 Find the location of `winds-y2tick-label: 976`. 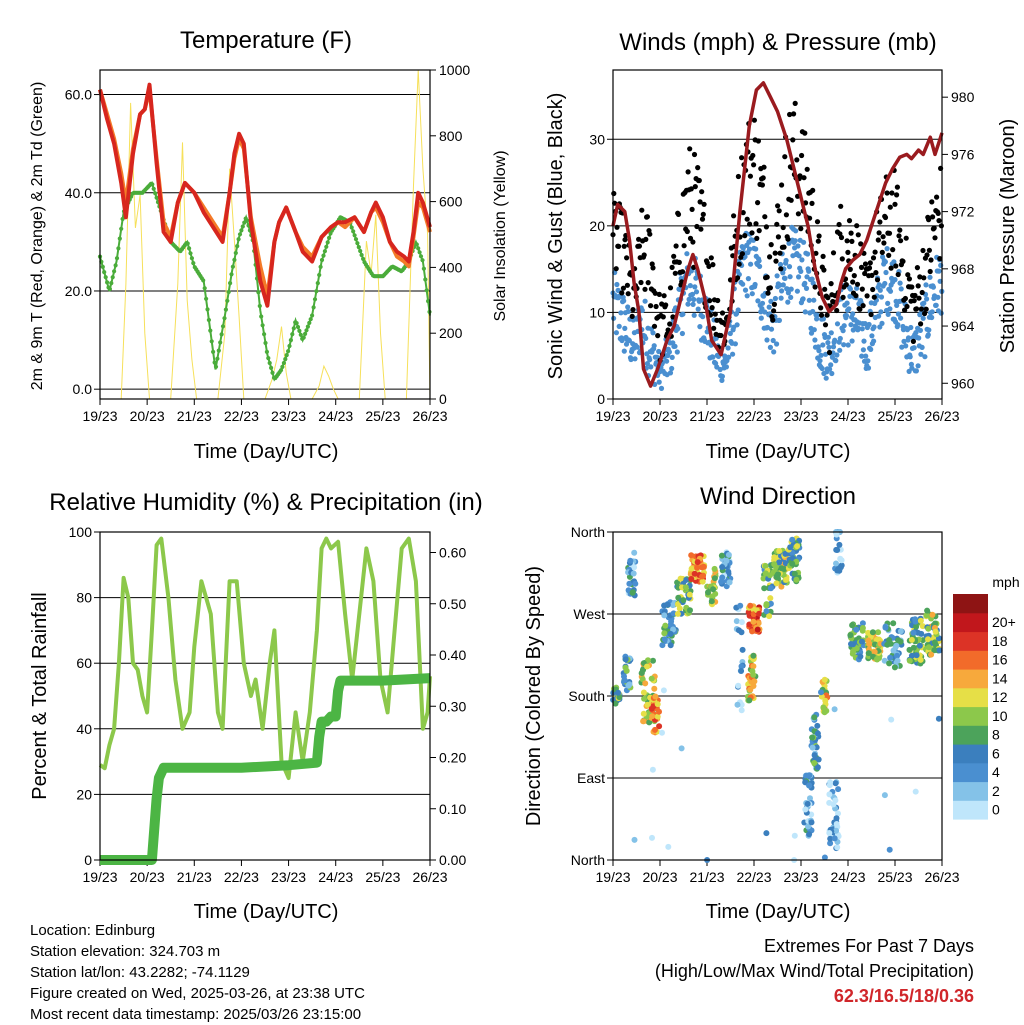

winds-y2tick-label: 976 is located at coordinates (963, 154).